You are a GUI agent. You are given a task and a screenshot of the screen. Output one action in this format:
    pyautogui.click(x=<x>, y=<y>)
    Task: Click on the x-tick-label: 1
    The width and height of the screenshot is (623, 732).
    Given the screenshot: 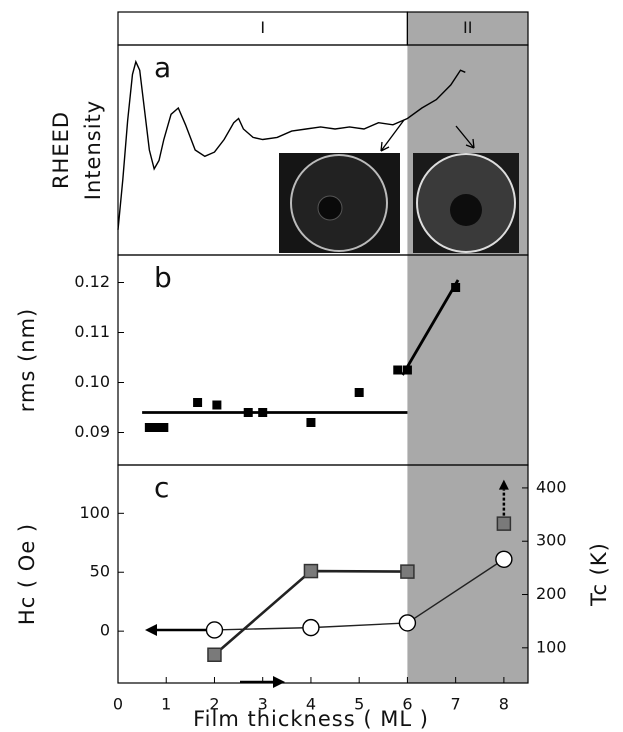 What is the action you would take?
    pyautogui.click(x=166, y=704)
    